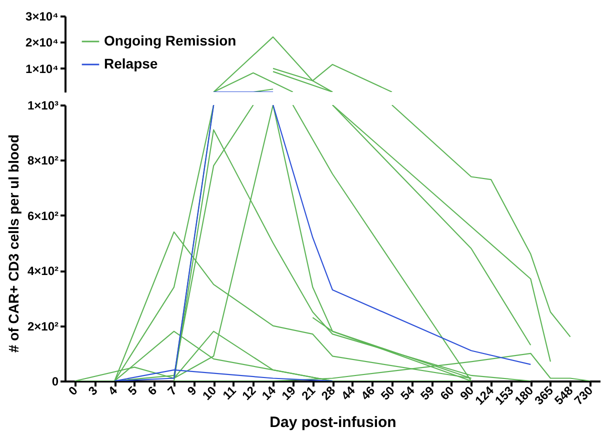  I want to click on x-tick-label: 54, so click(408, 393).